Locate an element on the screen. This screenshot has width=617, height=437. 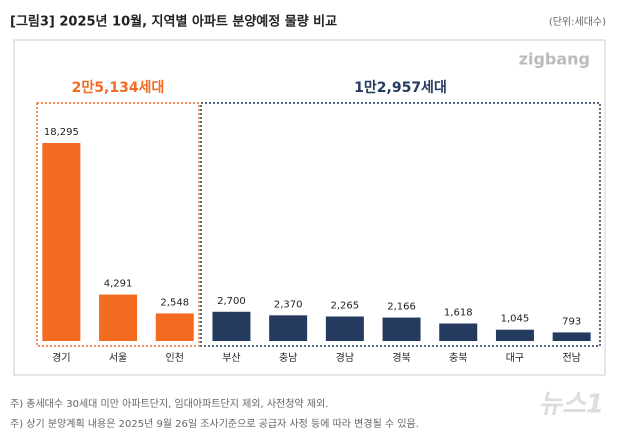
chart-title: [그림3] 2025년 10월, 지역별 아파트 분양예정 물량 비교 is located at coordinates (173, 22).